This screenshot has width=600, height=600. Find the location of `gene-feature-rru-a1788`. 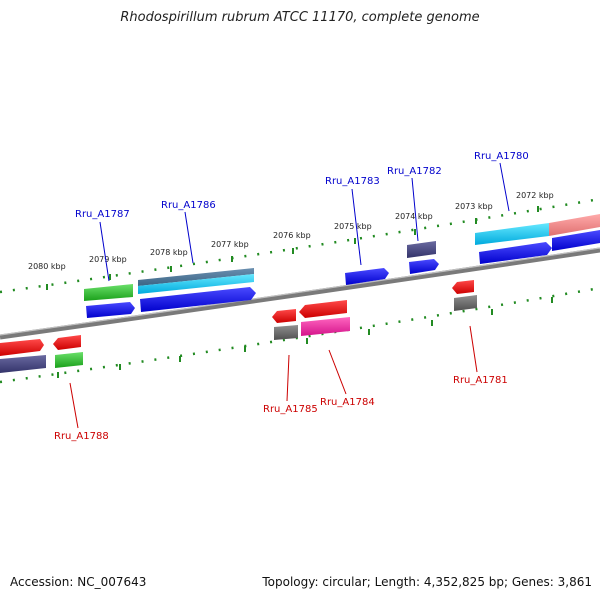

gene-feature-rru-a1788 is located at coordinates (67, 342).